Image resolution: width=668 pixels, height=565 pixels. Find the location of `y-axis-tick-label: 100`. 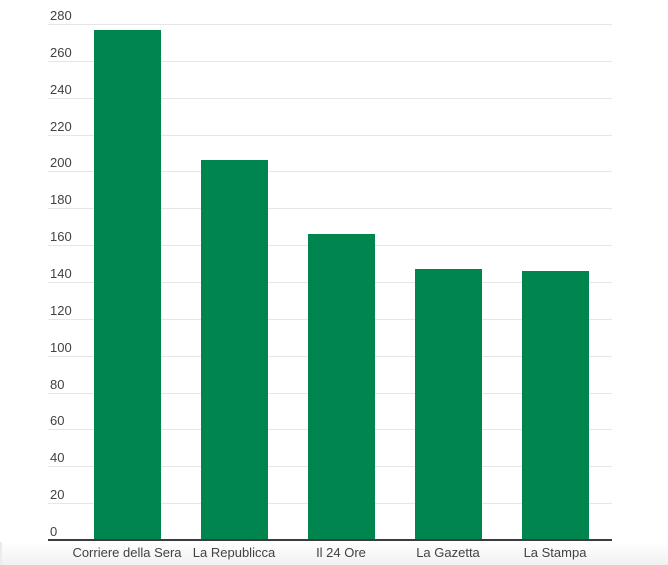

y-axis-tick-label: 100 is located at coordinates (61, 347).